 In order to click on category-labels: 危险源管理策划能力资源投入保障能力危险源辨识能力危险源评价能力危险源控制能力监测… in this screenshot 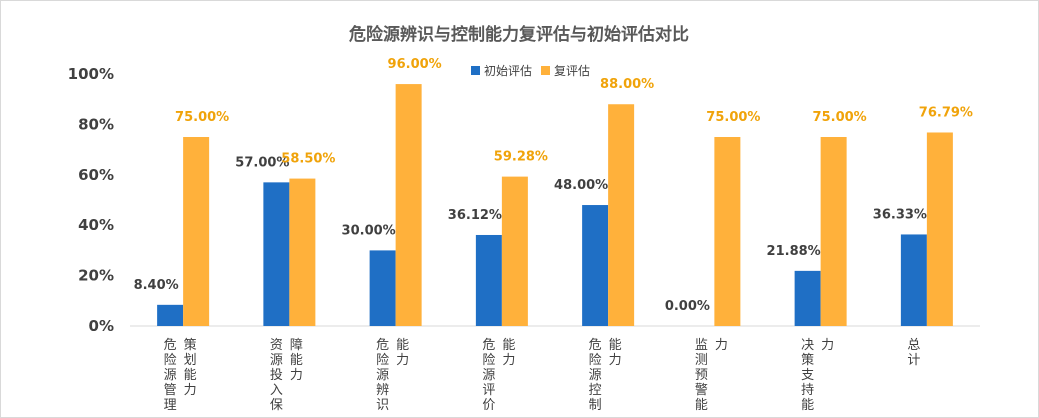, I will do `click(542, 375)`.